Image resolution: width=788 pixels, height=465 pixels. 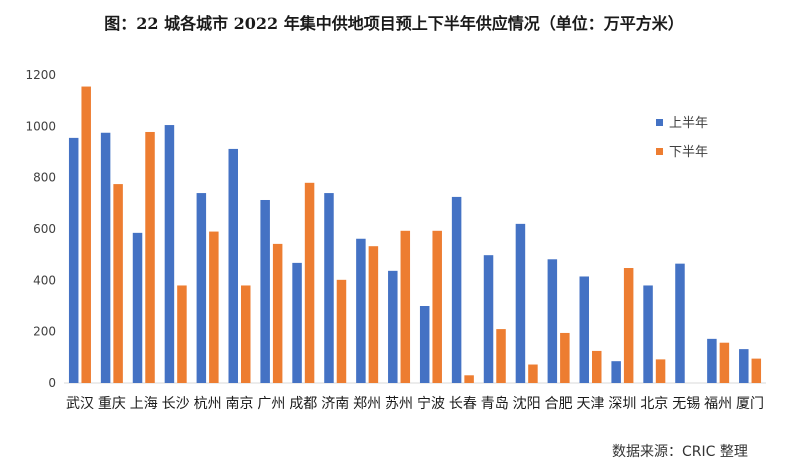 What do you see at coordinates (240, 404) in the screenshot?
I see `category-label: 南京` at bounding box center [240, 404].